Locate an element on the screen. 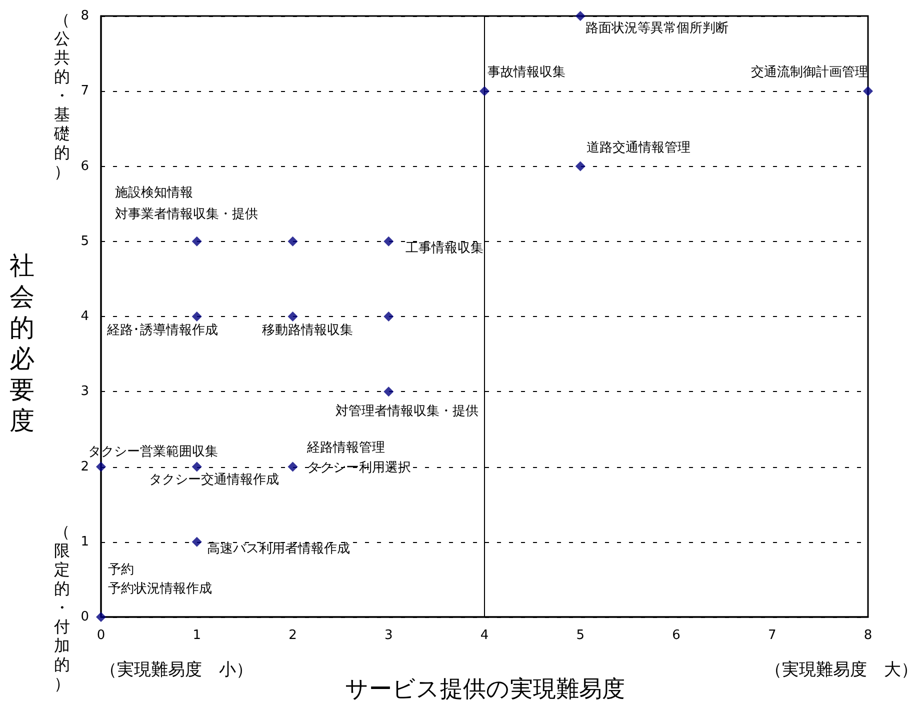  annotation: タクシー交通情報作成 is located at coordinates (213, 479).